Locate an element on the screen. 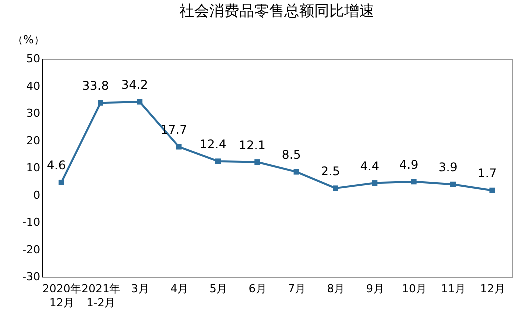 The image size is (528, 320). data-label: 33.8 is located at coordinates (96, 86).